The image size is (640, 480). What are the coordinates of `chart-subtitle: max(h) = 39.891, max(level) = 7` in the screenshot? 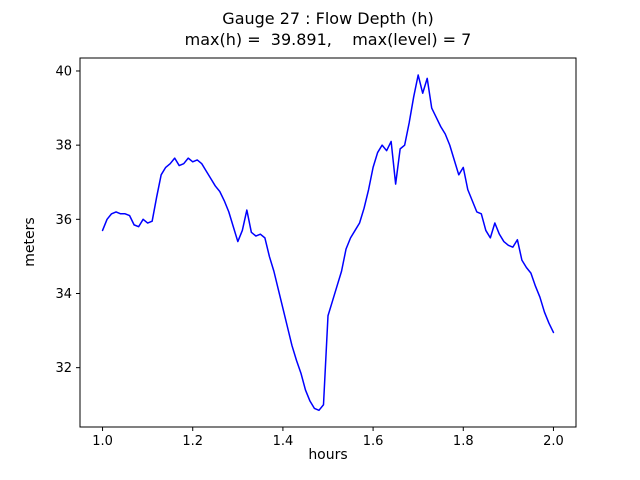 It's located at (328, 40).